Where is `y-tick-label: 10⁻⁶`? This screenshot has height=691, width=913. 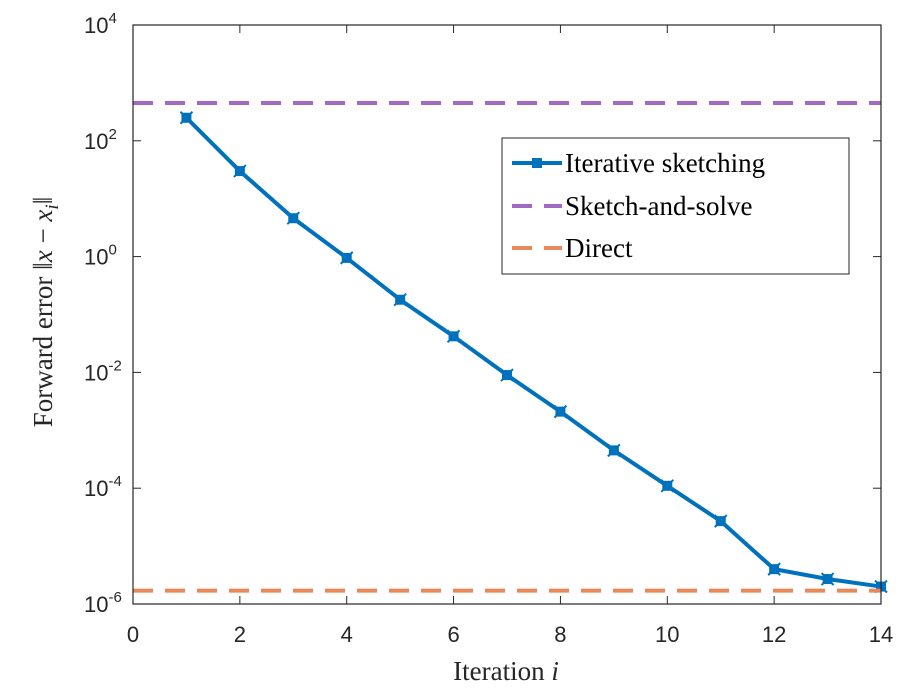 y-tick-label: 10⁻⁶ is located at coordinates (103, 603).